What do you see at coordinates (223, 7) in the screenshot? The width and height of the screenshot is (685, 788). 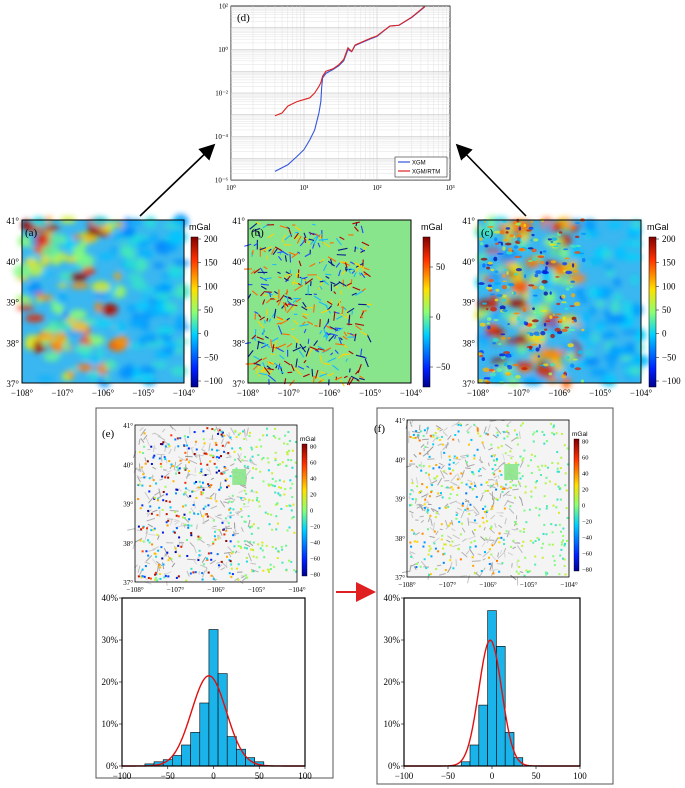 I see `panel-d-y-tick: 10²` at bounding box center [223, 7].